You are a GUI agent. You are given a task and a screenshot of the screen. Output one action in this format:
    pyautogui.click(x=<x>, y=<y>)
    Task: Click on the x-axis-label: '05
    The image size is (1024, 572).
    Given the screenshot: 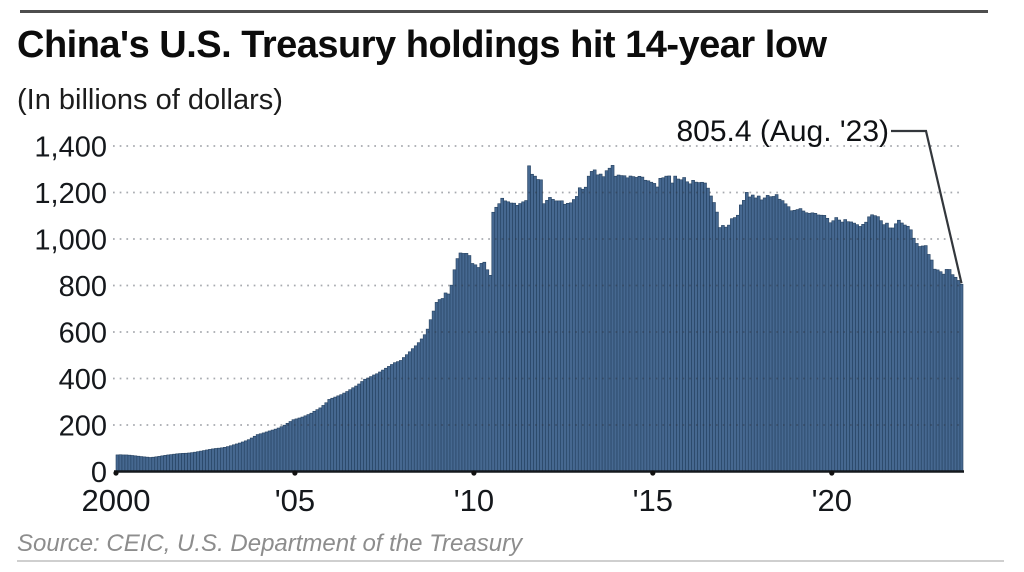 What is the action you would take?
    pyautogui.click(x=295, y=500)
    